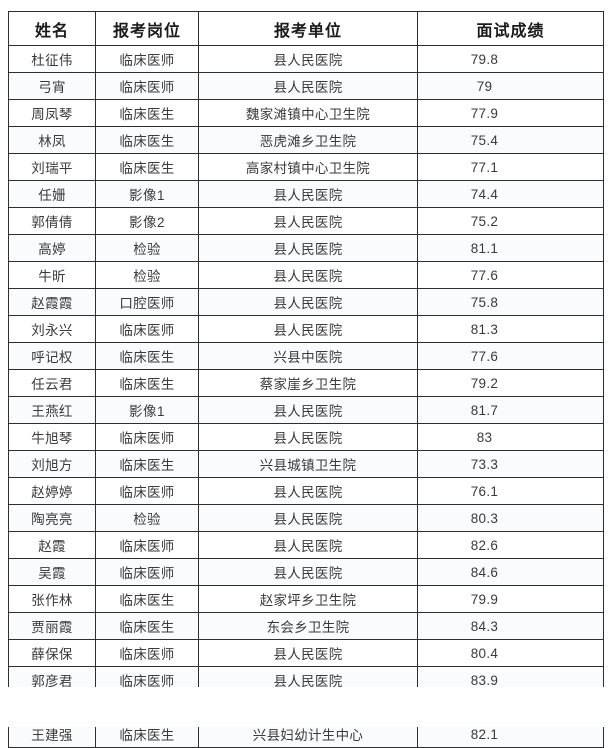 The height and width of the screenshot is (748, 611). Describe the element at coordinates (510, 491) in the screenshot. I see `cell-score: 76.1` at that location.